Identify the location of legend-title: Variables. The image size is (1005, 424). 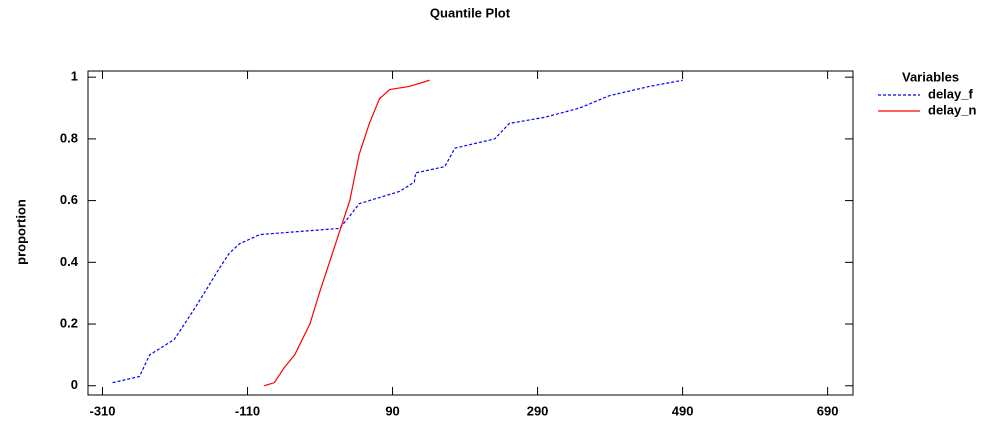
(930, 76).